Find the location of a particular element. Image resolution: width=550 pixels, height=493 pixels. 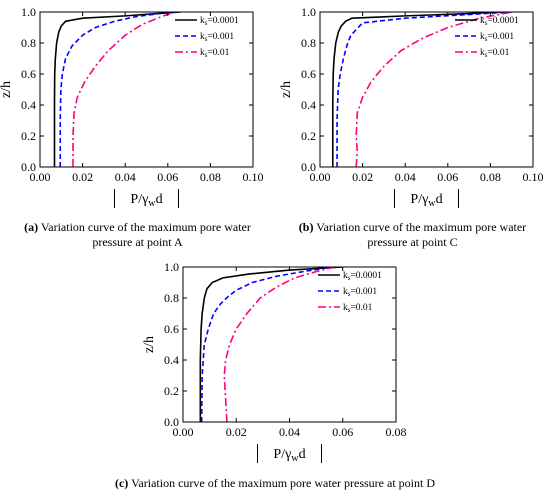

caption-a-line2: pressure at point A is located at coordinates (137, 242).